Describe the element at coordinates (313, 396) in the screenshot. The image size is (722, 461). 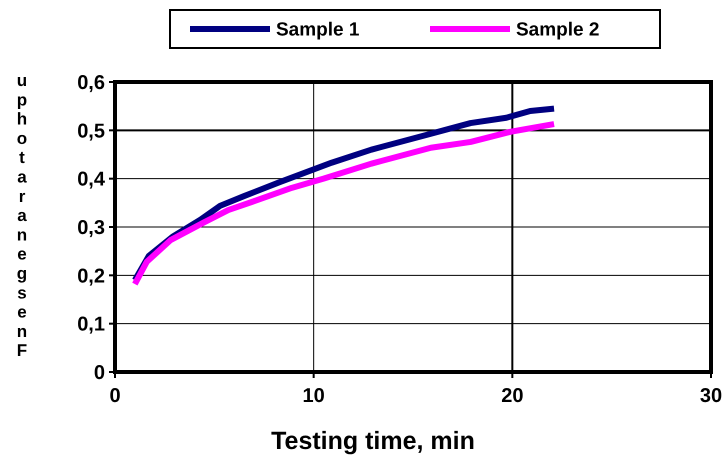
I see `x-tick-label: 10` at that location.